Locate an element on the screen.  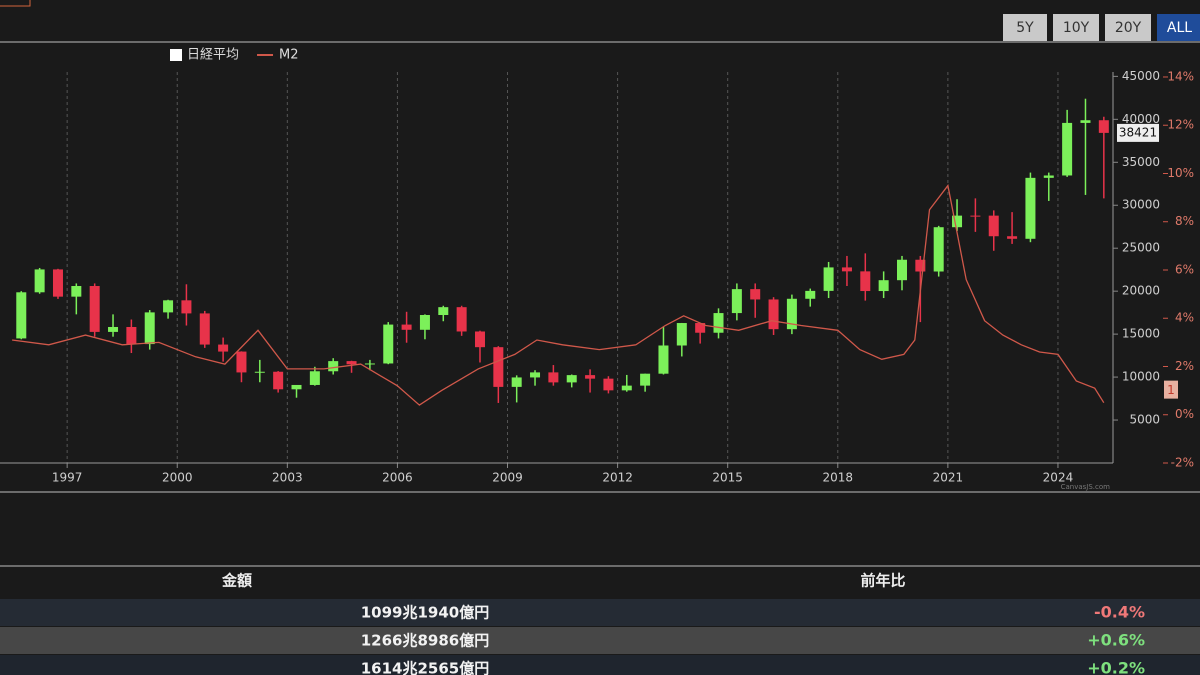
x-tick-label: 2024 is located at coordinates (1058, 478).